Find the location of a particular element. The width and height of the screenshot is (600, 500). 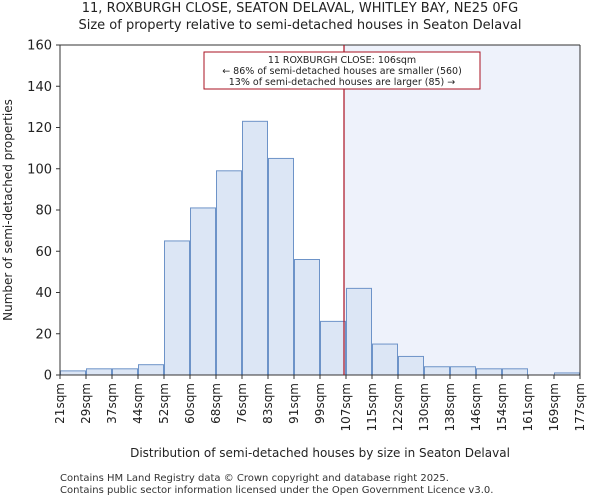

x-tick-label-68sqm: 68sqm is located at coordinates (216, 403).